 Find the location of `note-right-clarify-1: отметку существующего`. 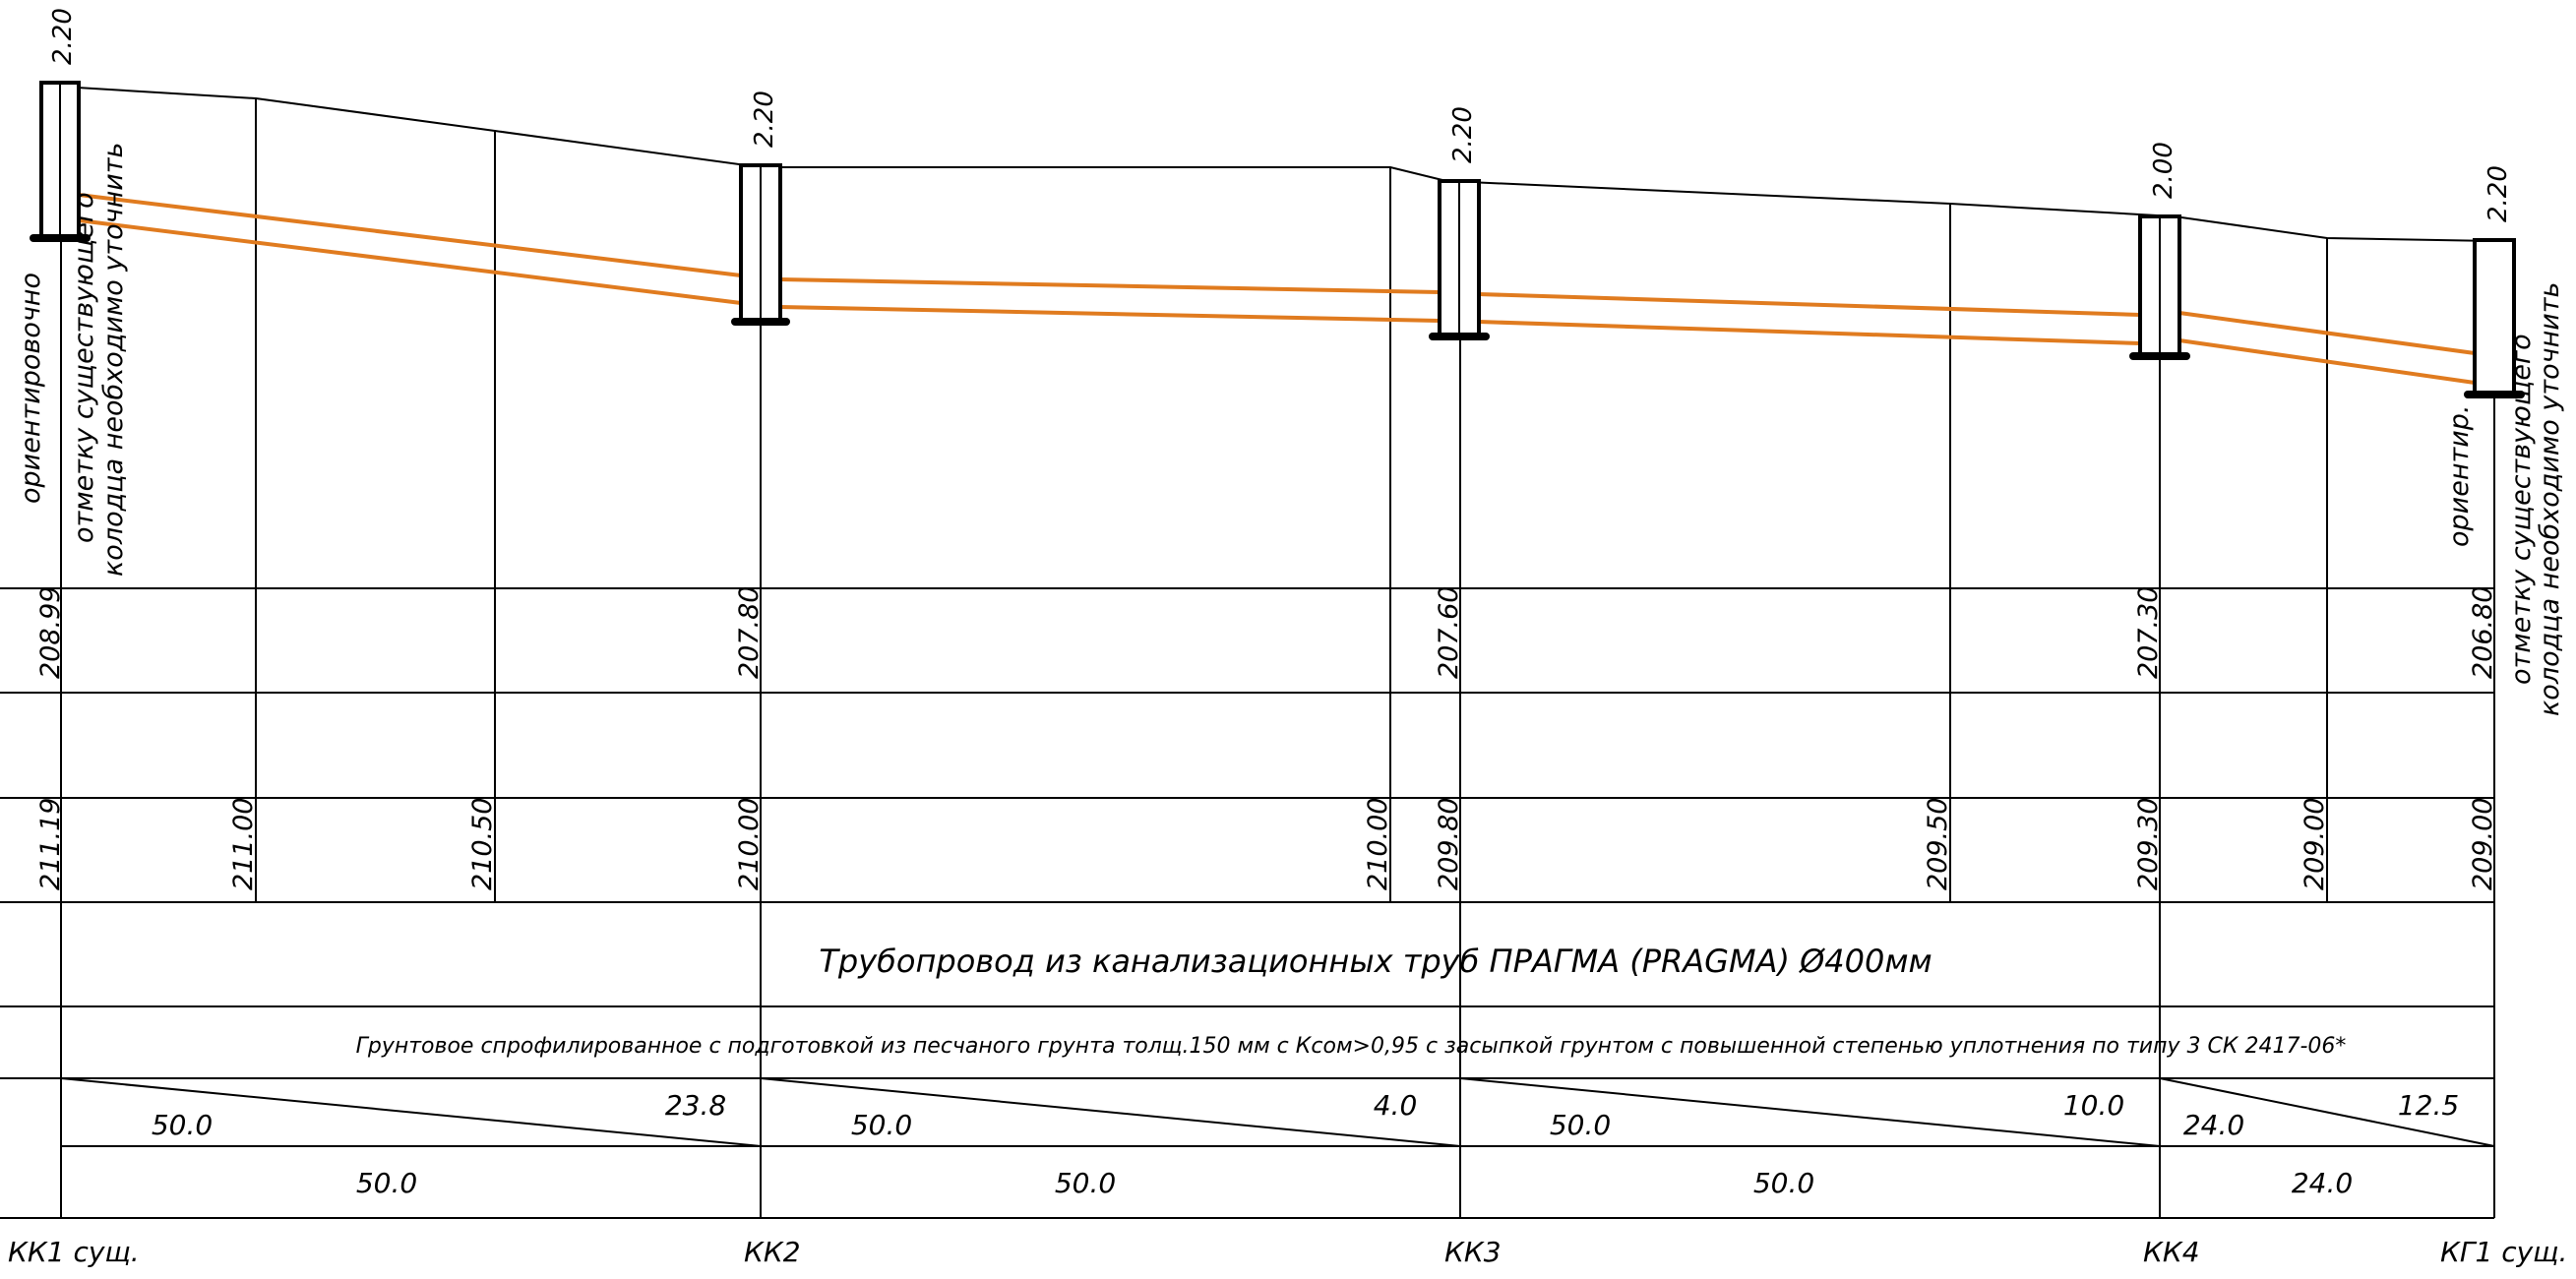

note-right-clarify-1: отметку существующего is located at coordinates (2521, 509).